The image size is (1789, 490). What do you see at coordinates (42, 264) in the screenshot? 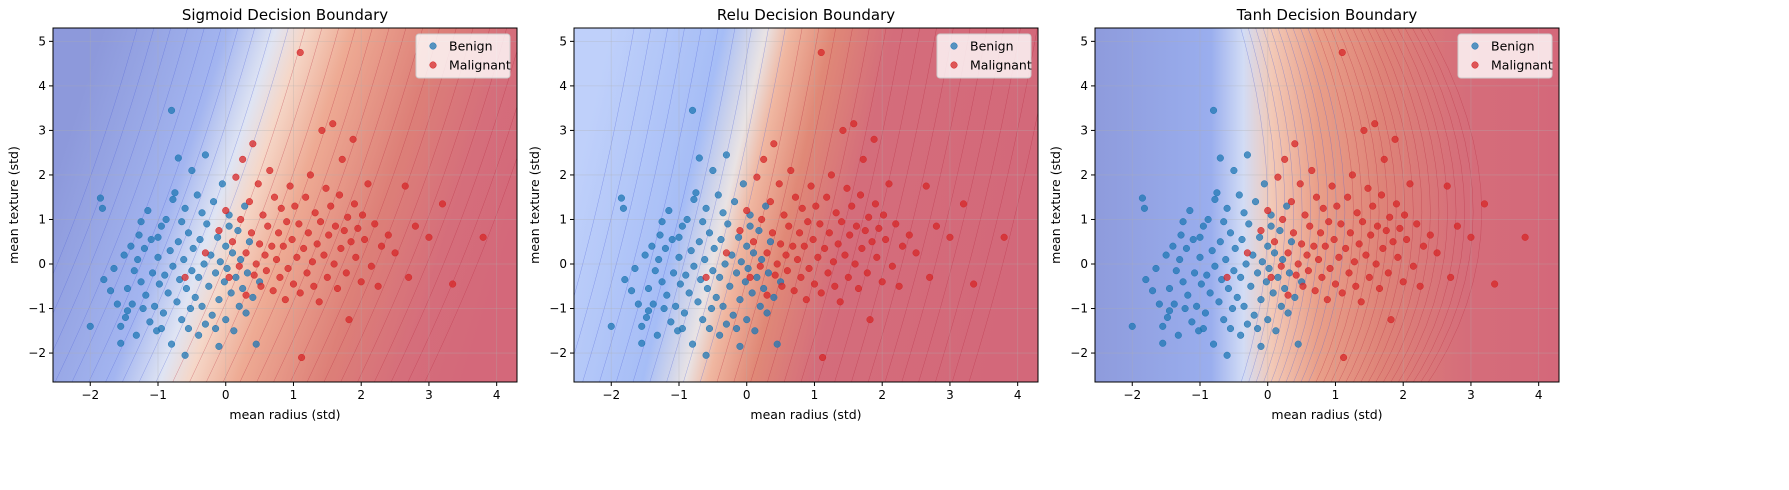
I see `y-tick-label: 0` at bounding box center [42, 264].